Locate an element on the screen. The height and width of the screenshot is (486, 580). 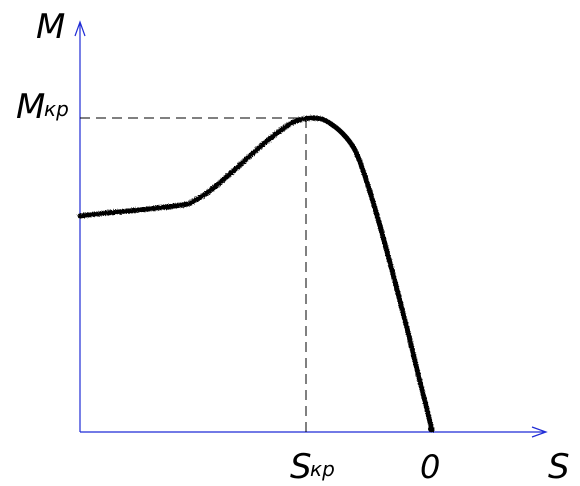
x-axis-arrow is located at coordinates (539, 432).